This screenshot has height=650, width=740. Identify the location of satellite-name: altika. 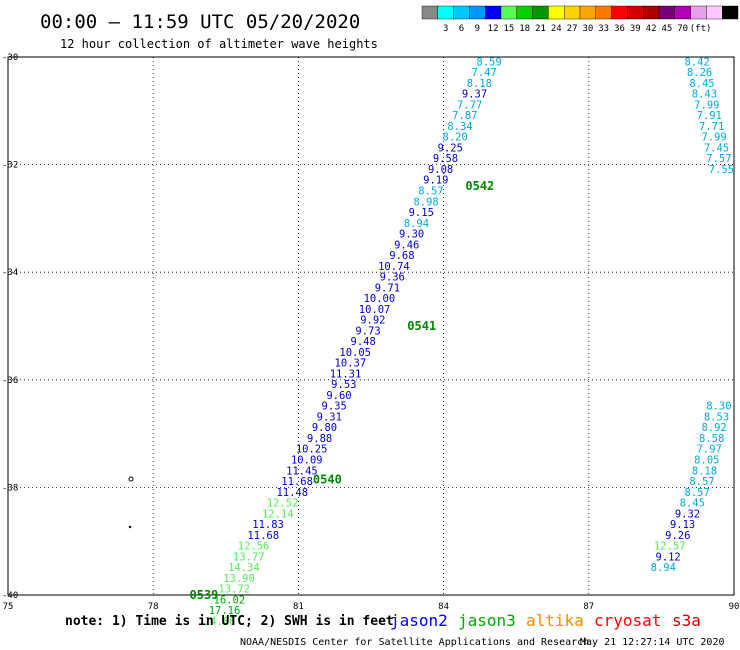
(555, 620).